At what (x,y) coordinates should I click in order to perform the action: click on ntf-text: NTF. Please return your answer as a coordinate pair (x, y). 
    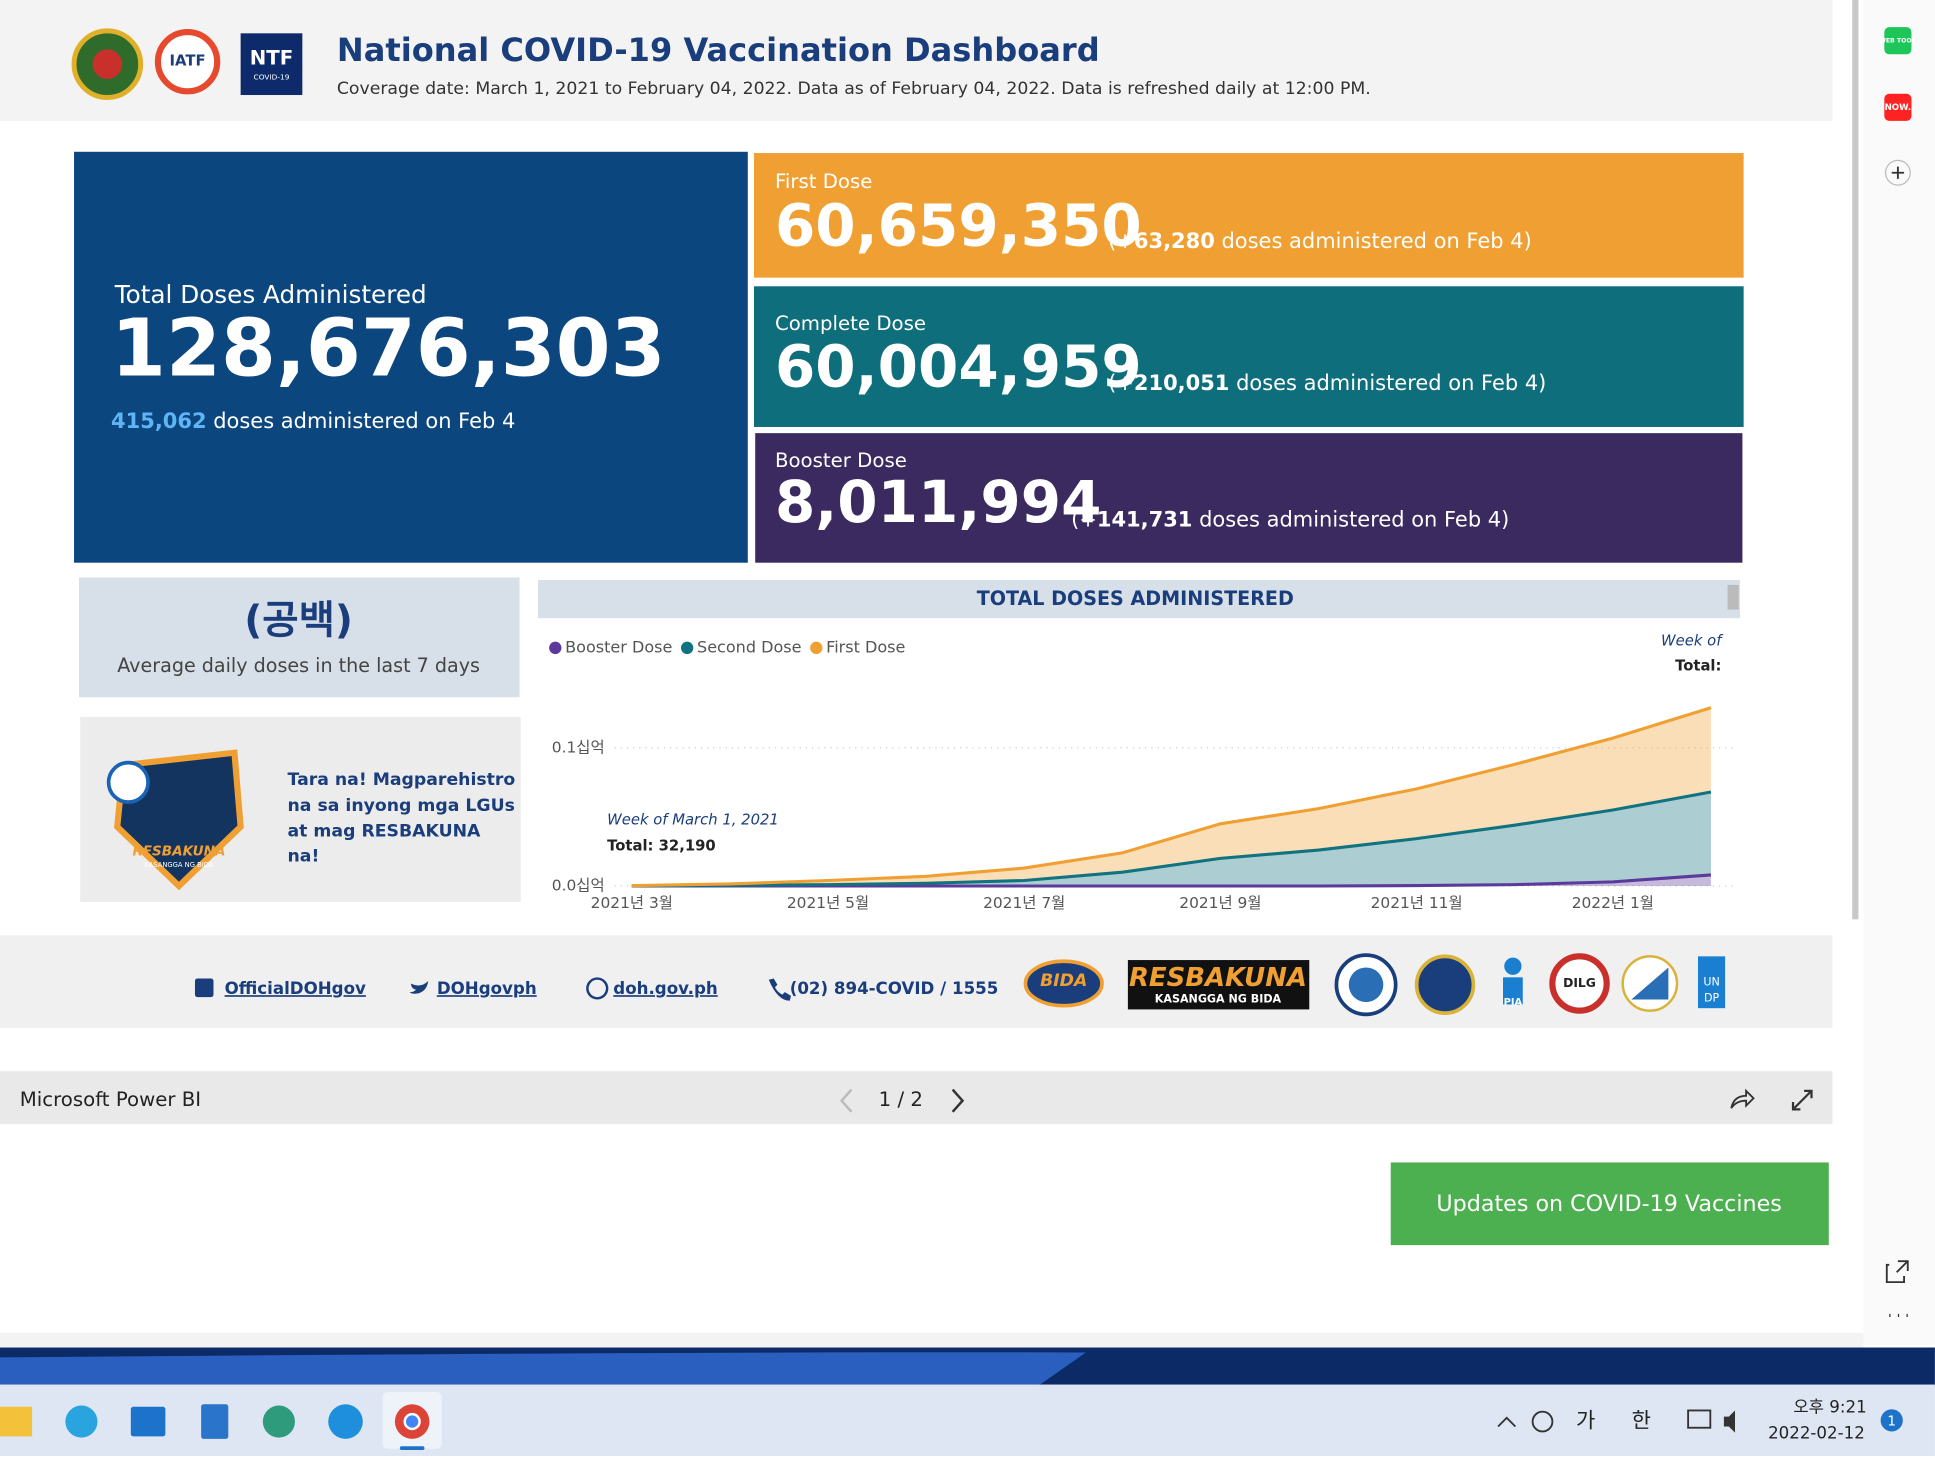
    Looking at the image, I should click on (271, 58).